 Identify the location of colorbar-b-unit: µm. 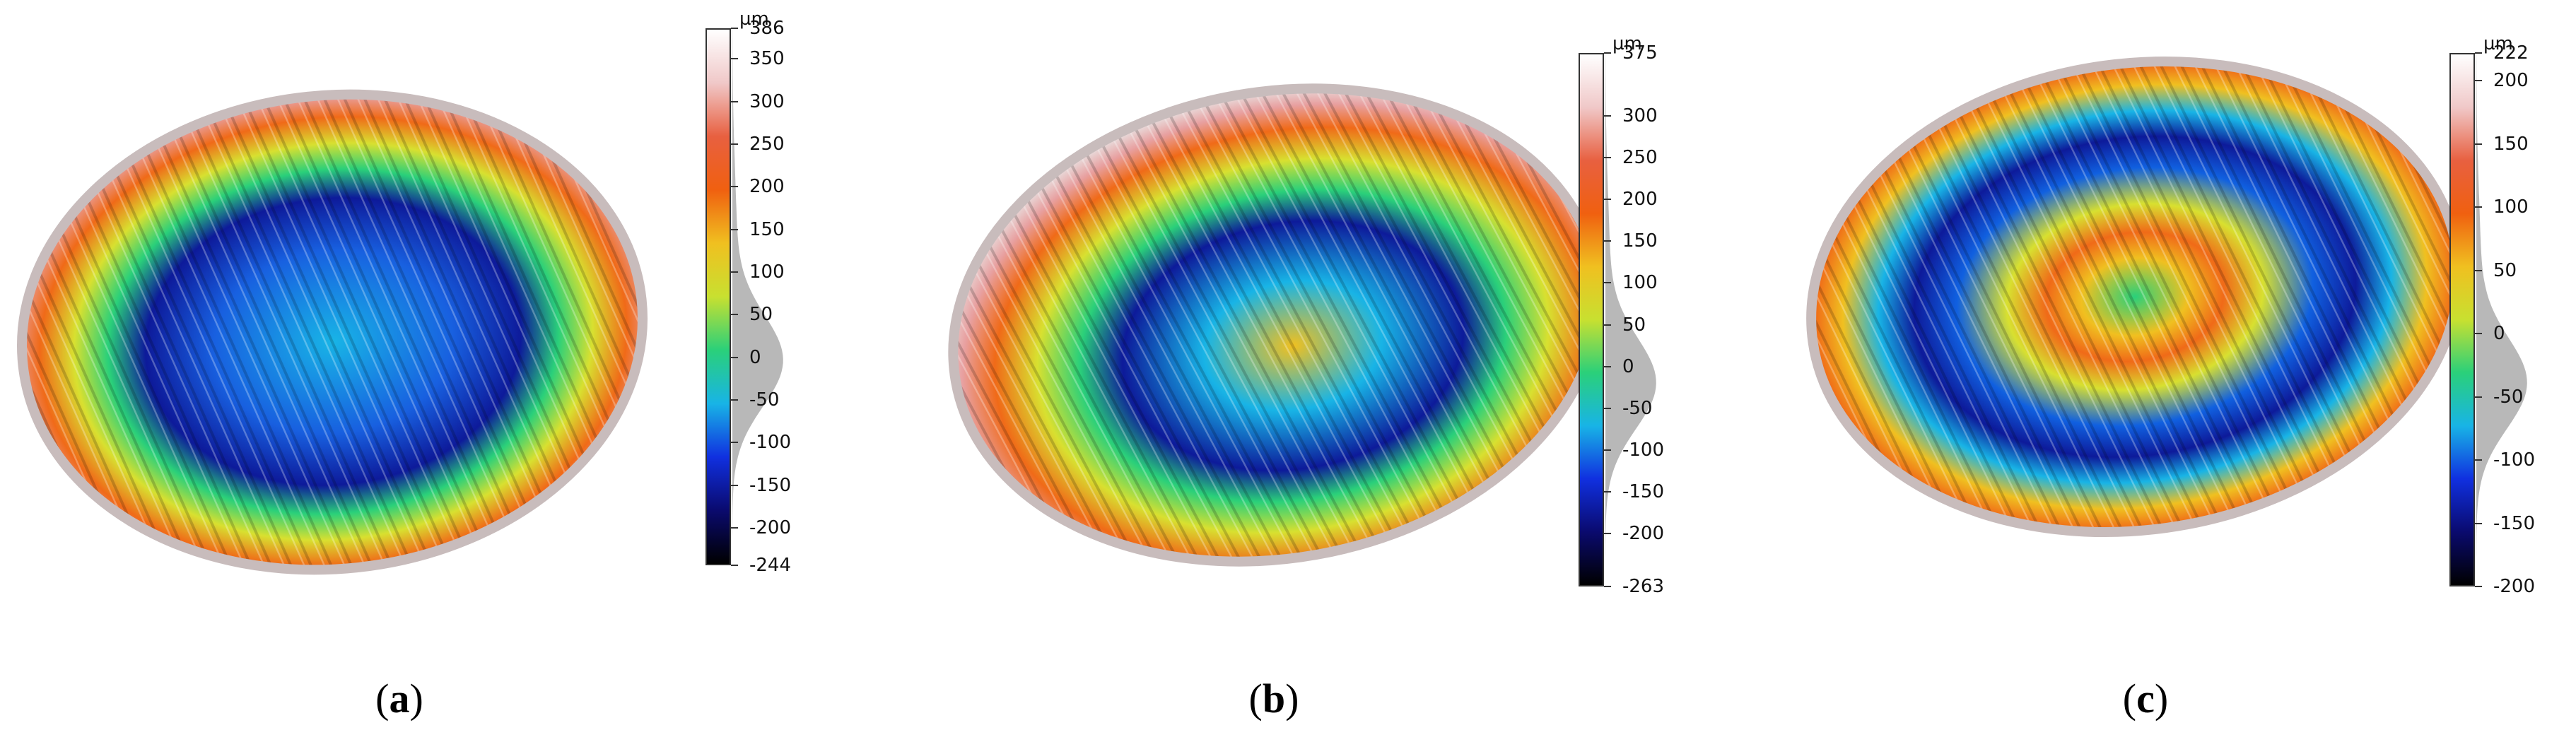
(1627, 44).